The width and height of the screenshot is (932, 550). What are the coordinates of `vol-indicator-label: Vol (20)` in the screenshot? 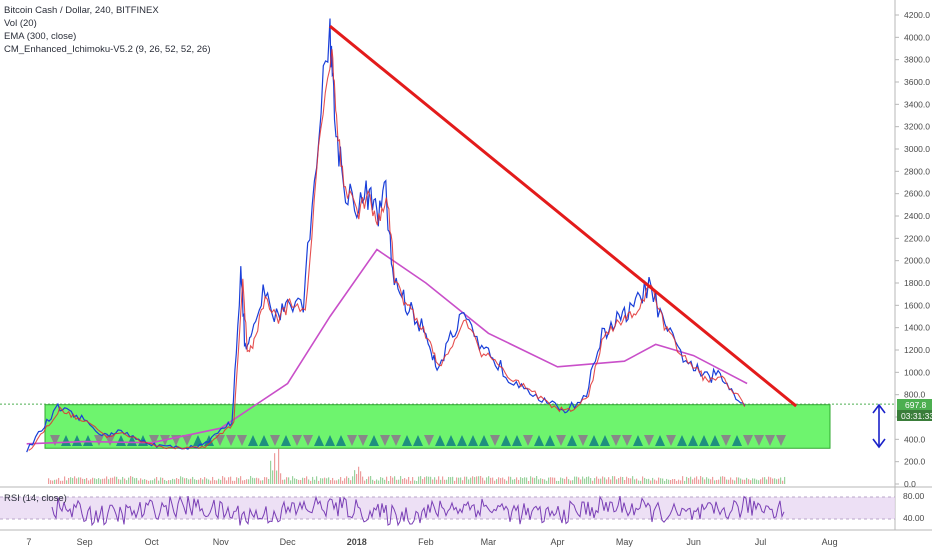 It's located at (20, 23).